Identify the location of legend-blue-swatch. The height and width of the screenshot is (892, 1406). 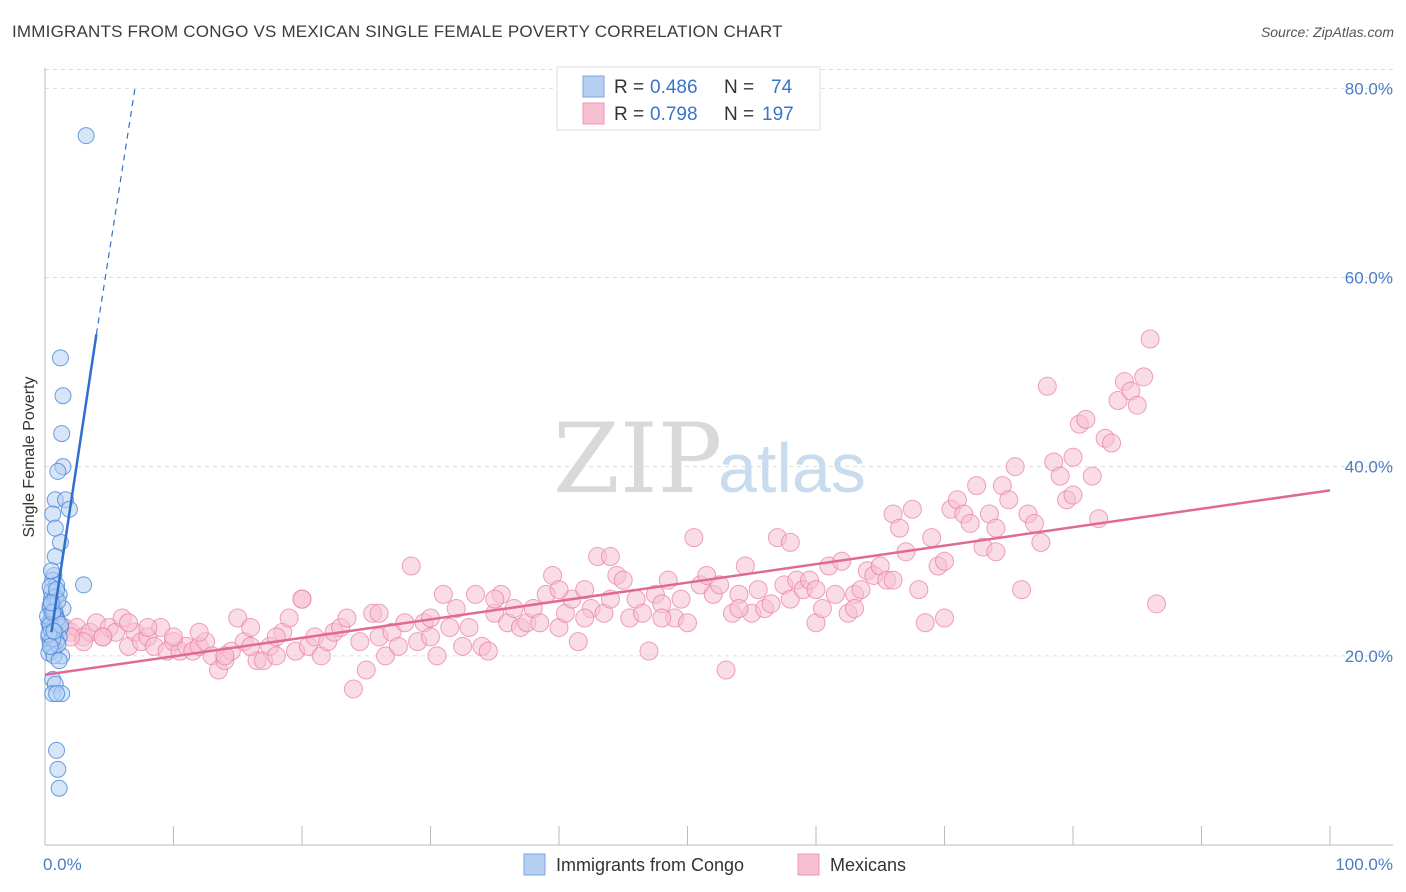
(593, 86).